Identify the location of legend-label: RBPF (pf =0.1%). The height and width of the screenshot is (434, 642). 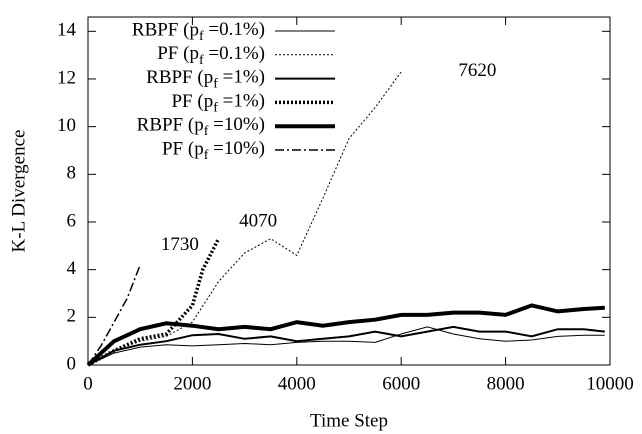
(198, 31).